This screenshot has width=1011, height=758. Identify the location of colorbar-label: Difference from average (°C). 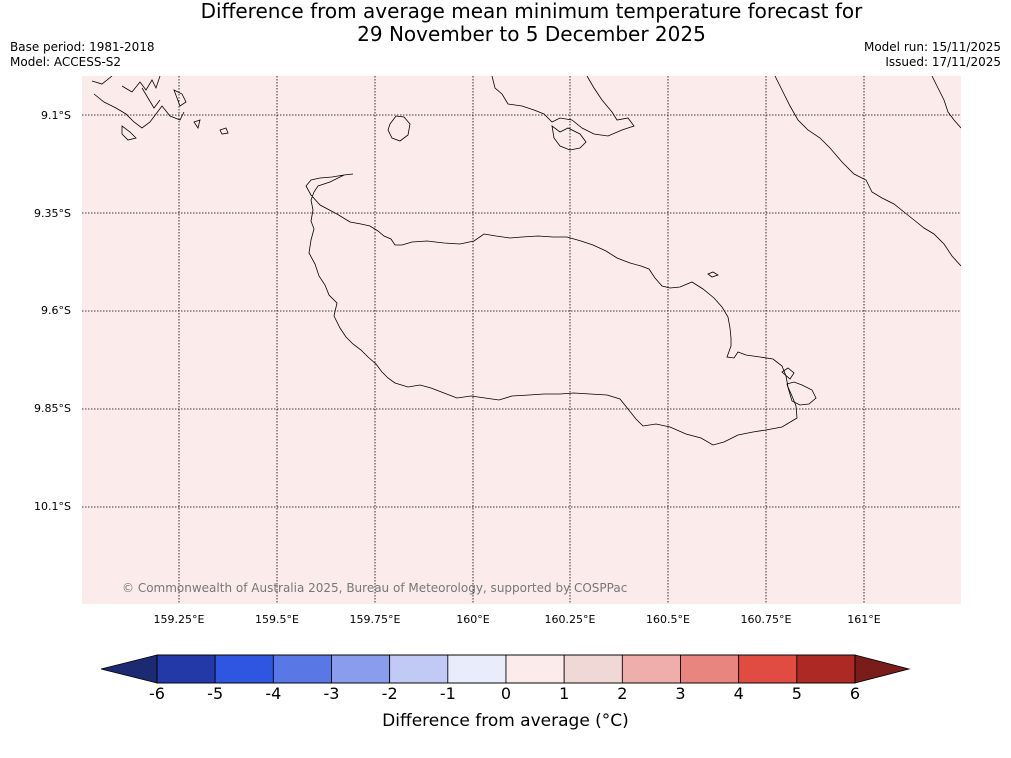
(505, 721).